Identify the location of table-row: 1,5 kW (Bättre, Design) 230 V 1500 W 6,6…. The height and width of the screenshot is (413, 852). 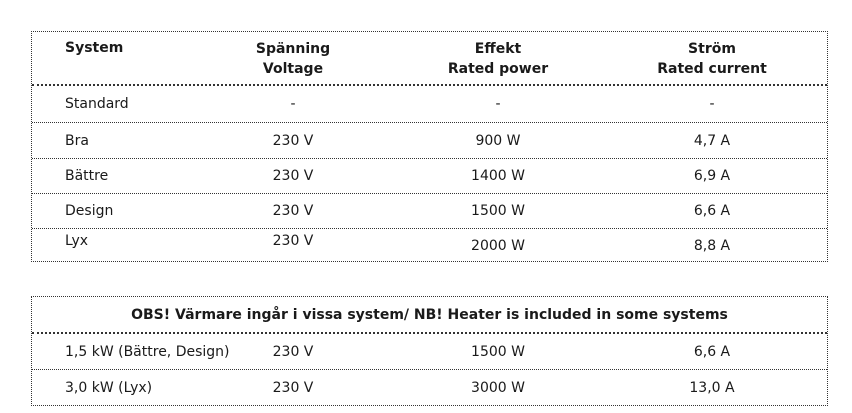
(429, 352).